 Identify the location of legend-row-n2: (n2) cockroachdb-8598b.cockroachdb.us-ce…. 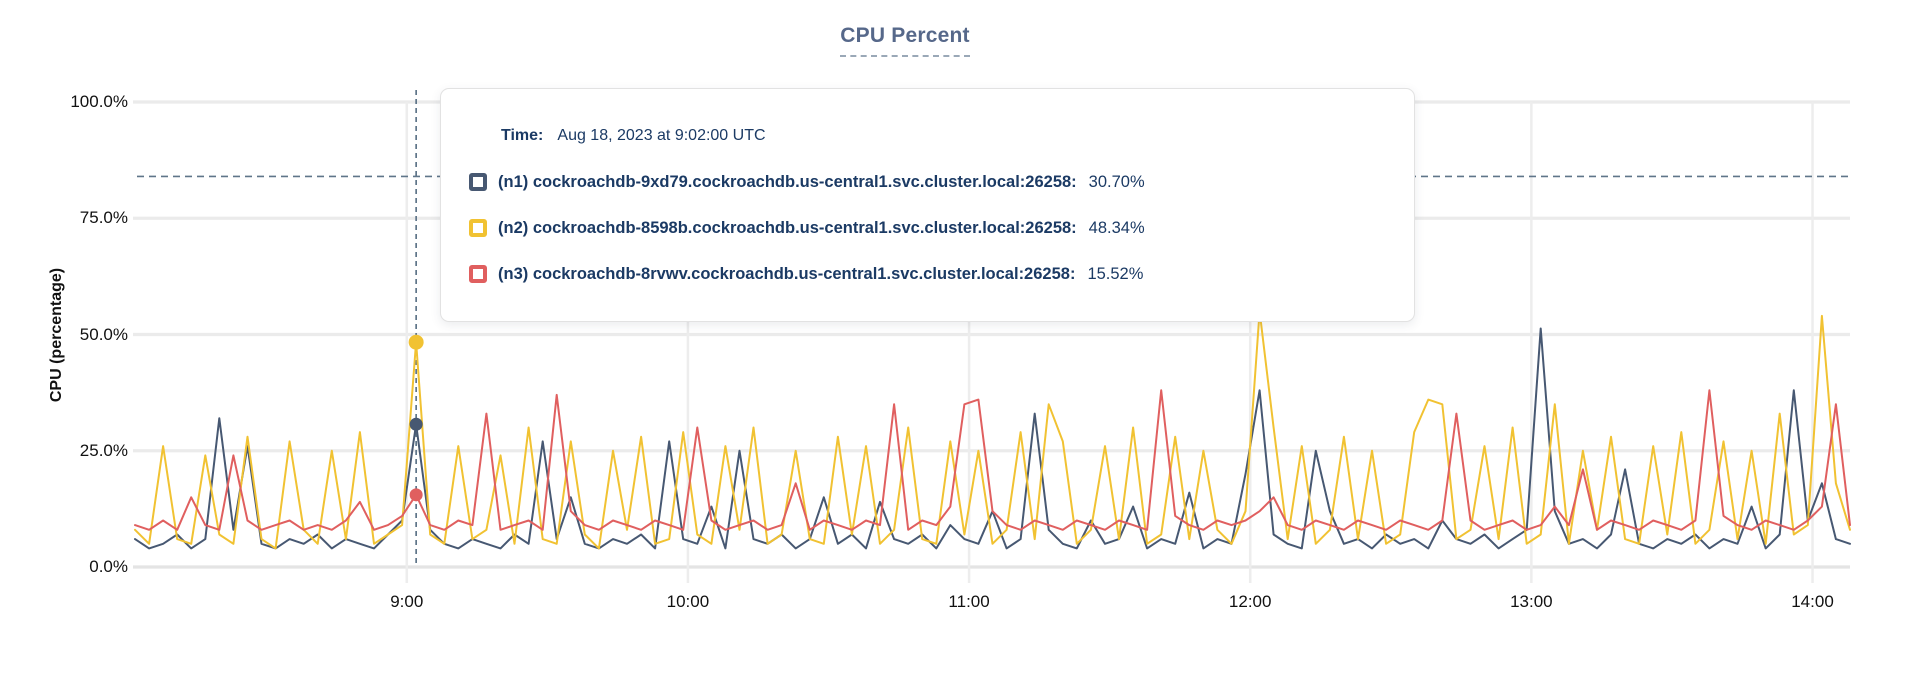
(931, 228).